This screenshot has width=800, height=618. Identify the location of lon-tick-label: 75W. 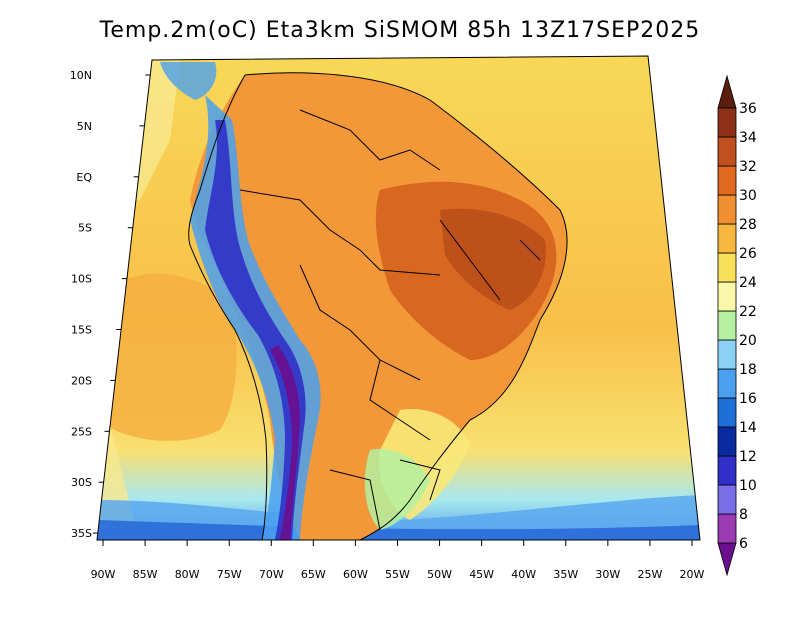
(229, 574).